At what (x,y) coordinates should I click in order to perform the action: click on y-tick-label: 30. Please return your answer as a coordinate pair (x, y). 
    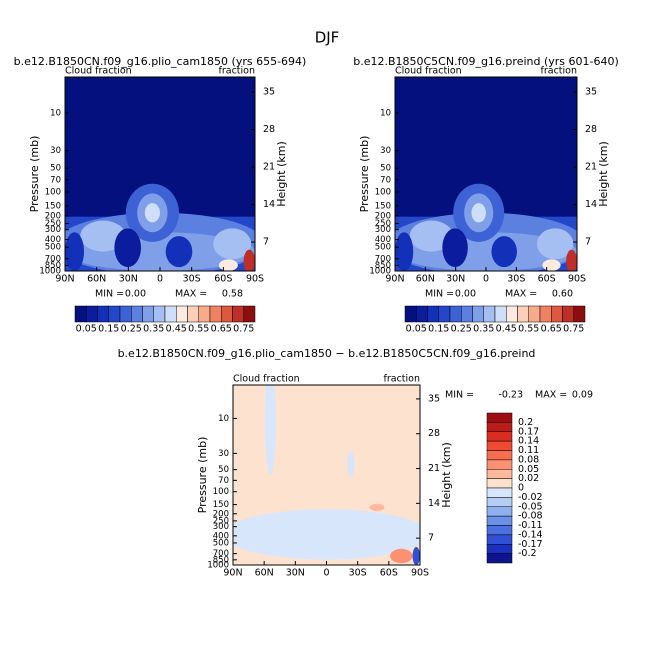
    Looking at the image, I should click on (55, 151).